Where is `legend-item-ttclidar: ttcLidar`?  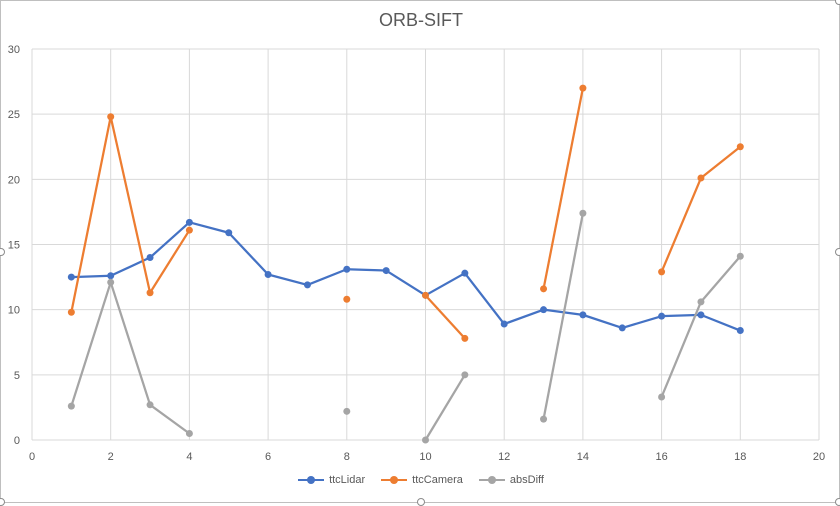 legend-item-ttclidar: ttcLidar is located at coordinates (331, 480).